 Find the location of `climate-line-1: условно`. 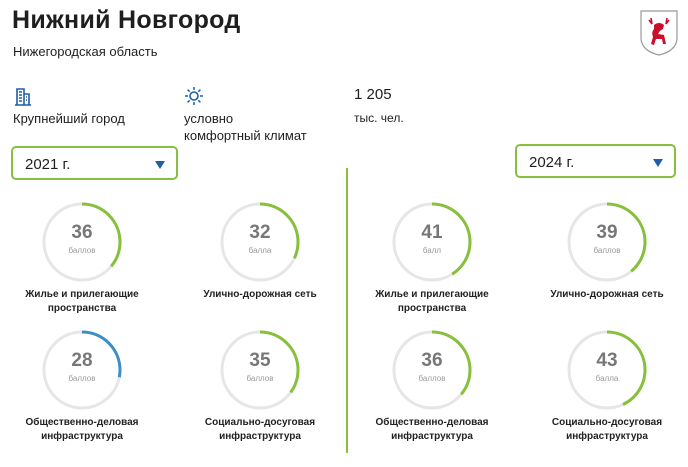

climate-line-1: условно is located at coordinates (209, 118).